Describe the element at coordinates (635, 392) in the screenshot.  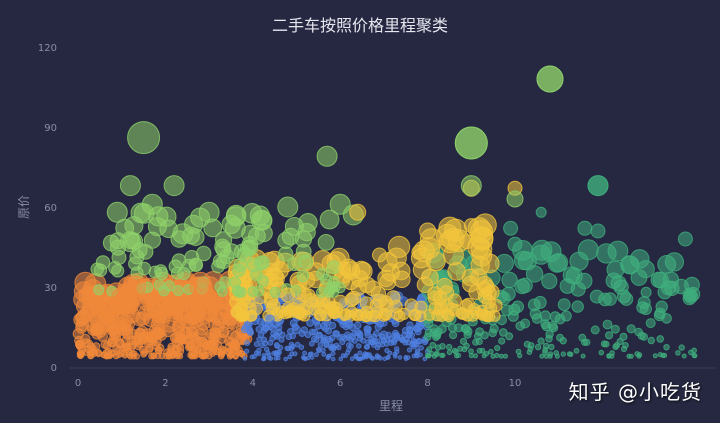
I see `watermark: 知乎 @小吃货` at that location.